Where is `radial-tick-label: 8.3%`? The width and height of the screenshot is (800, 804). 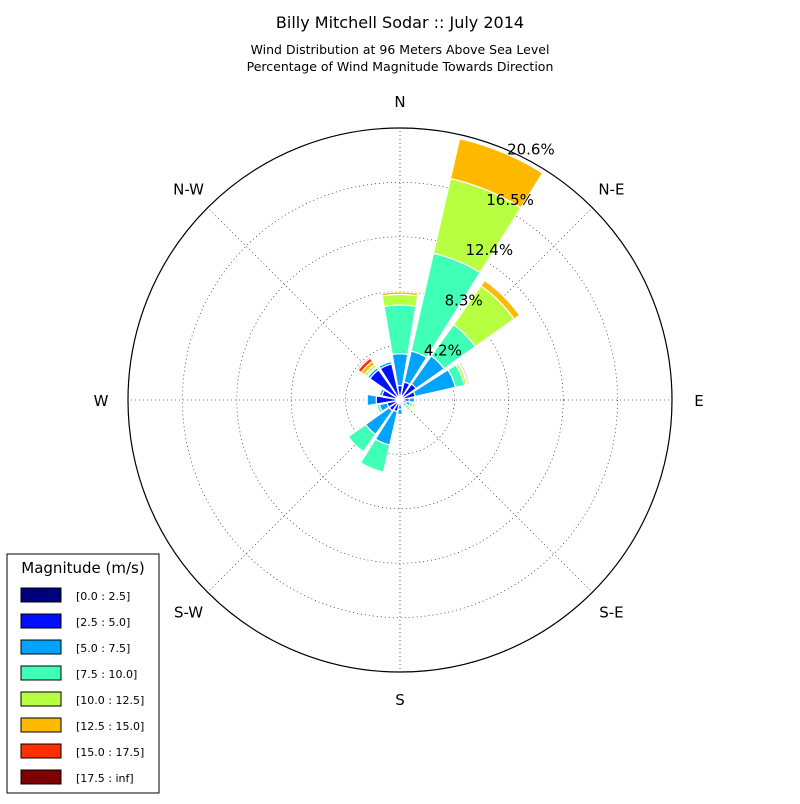
radial-tick-label: 8.3% is located at coordinates (464, 300).